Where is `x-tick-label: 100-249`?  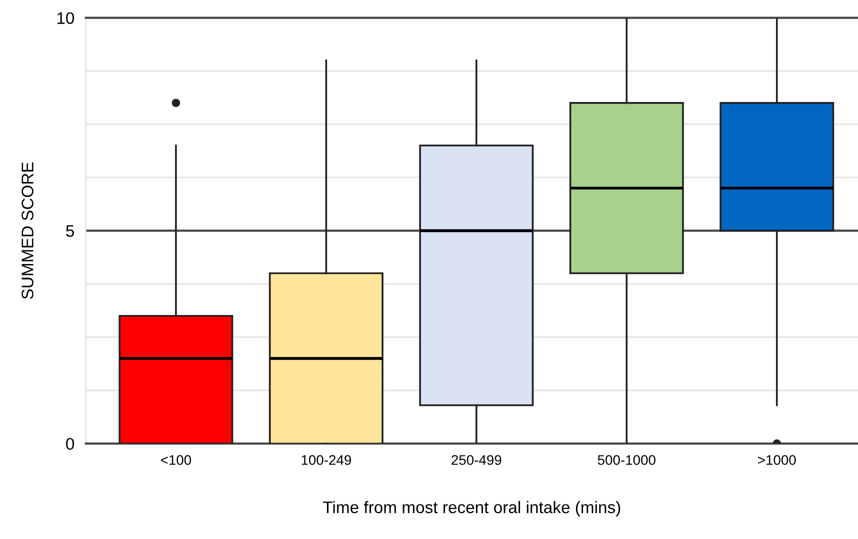
x-tick-label: 100-249 is located at coordinates (327, 460).